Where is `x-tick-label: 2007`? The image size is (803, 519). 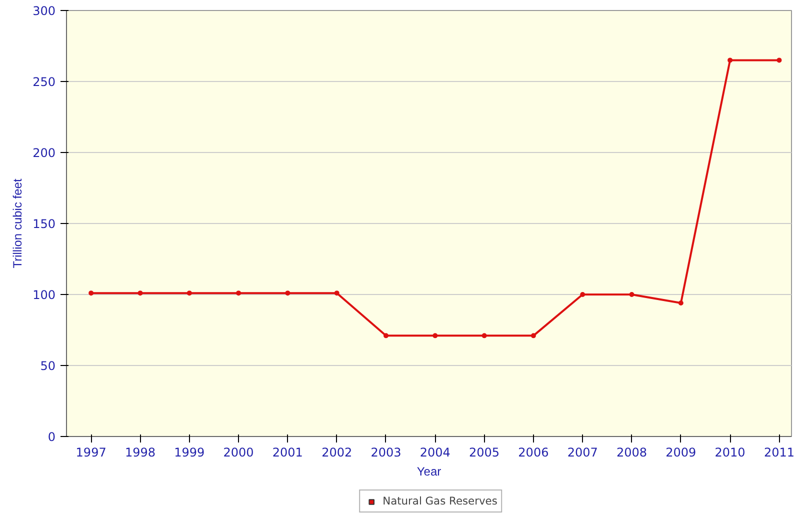
x-tick-label: 2007 is located at coordinates (582, 453).